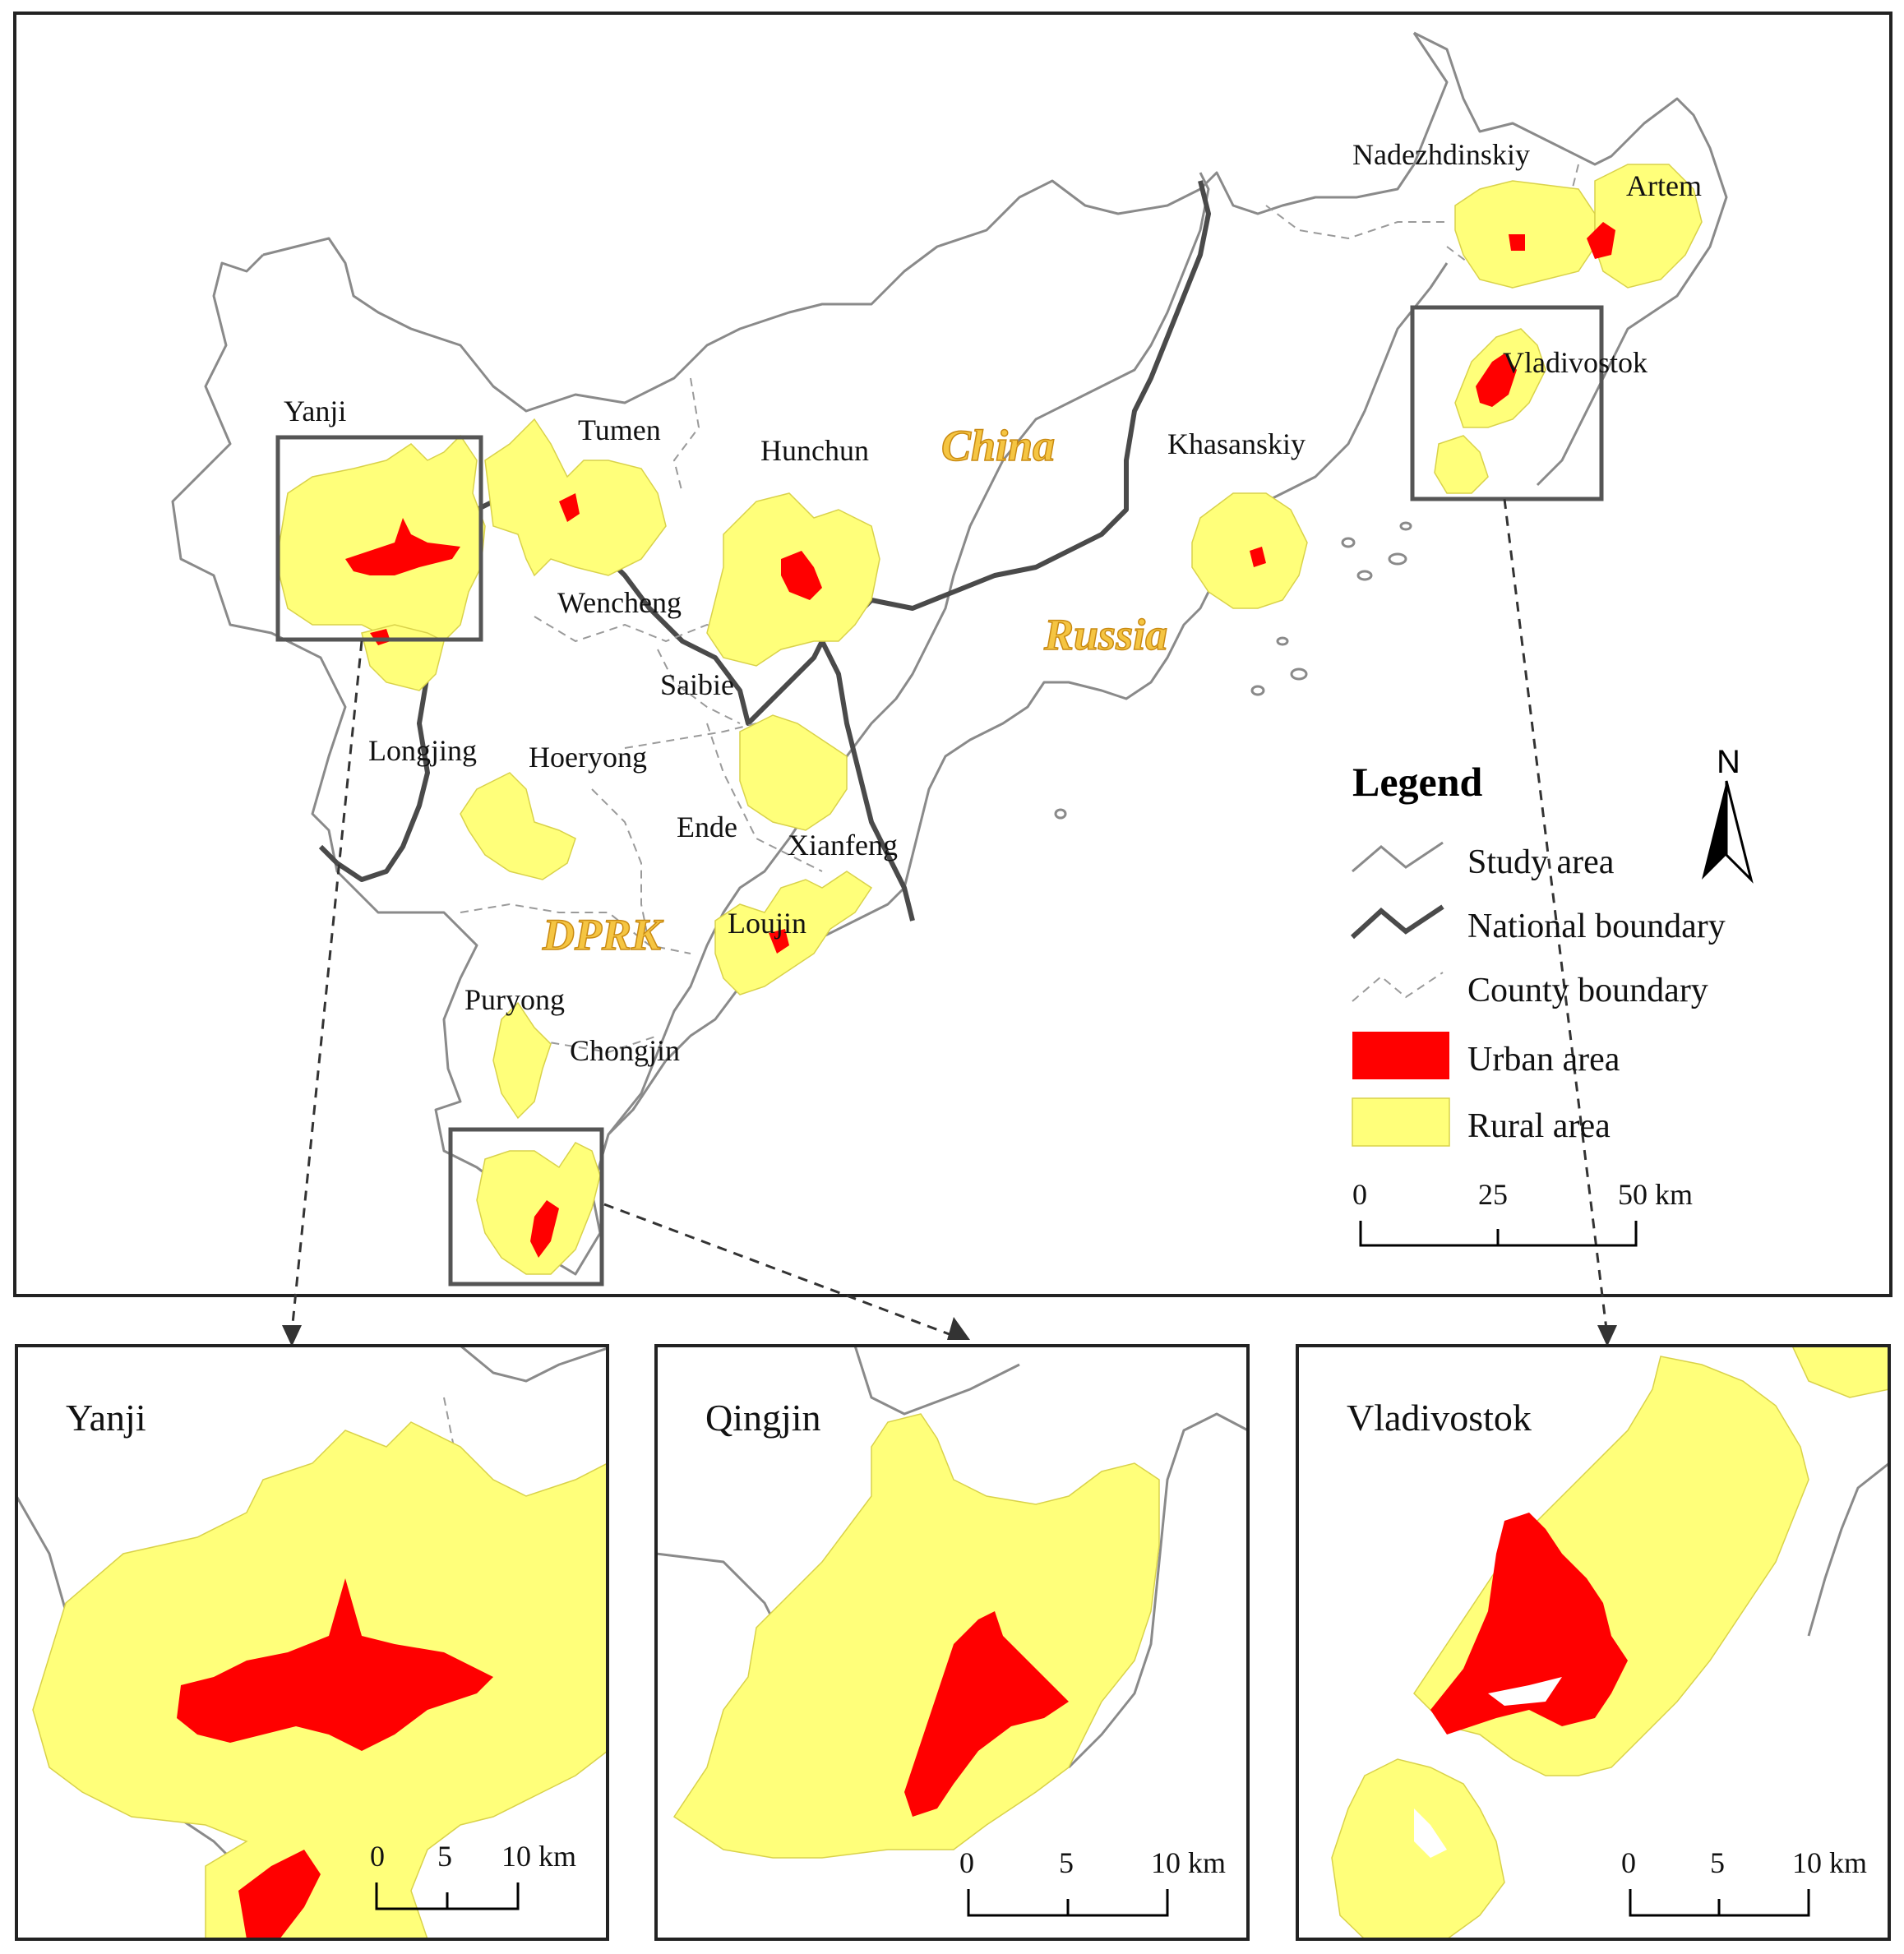 This screenshot has height=1954, width=1904. What do you see at coordinates (1596, 926) in the screenshot?
I see `legend-label-national-boundary: National boundary` at bounding box center [1596, 926].